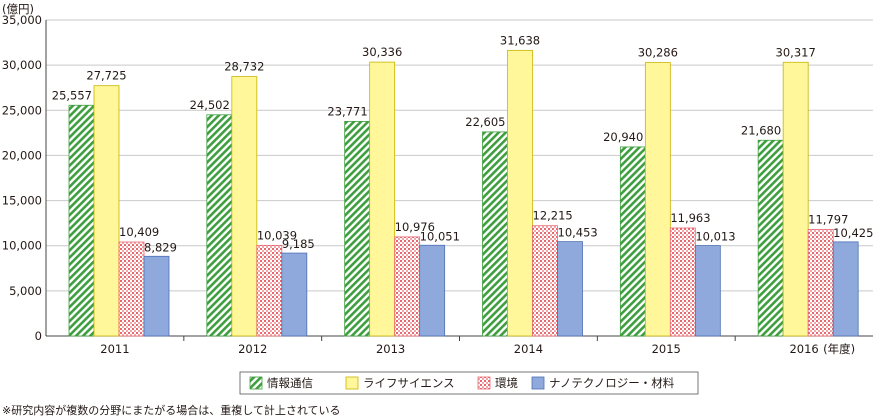 This screenshot has width=879, height=420. I want to click on y-tick-label: 35,000, so click(22, 20).